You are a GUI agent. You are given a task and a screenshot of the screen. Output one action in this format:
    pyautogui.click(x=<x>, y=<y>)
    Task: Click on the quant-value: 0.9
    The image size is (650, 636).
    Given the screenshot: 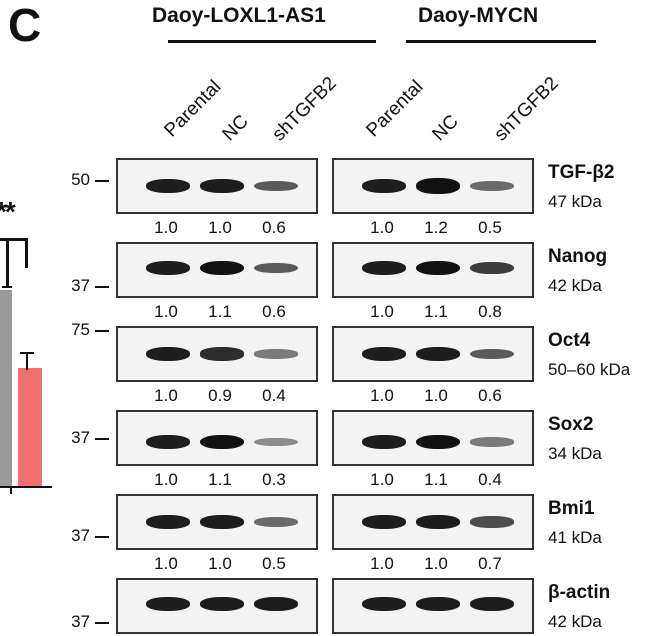 What is the action you would take?
    pyautogui.click(x=220, y=395)
    